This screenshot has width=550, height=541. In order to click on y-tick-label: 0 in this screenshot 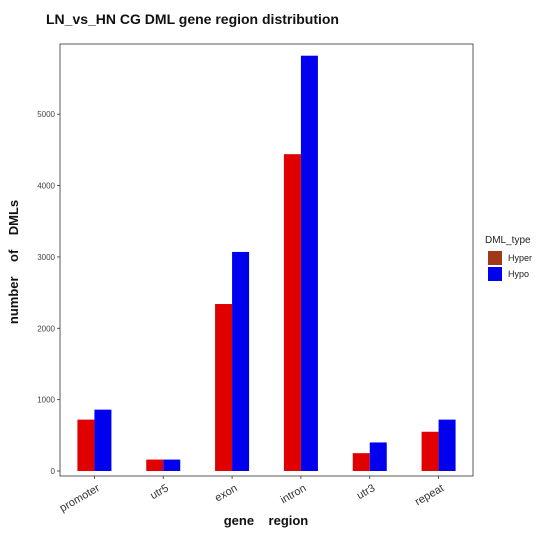, I will do `click(53, 471)`.